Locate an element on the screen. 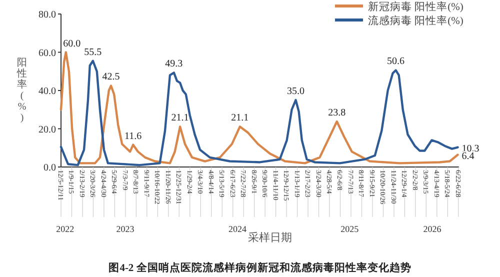  value-label: 23.8 is located at coordinates (337, 112).